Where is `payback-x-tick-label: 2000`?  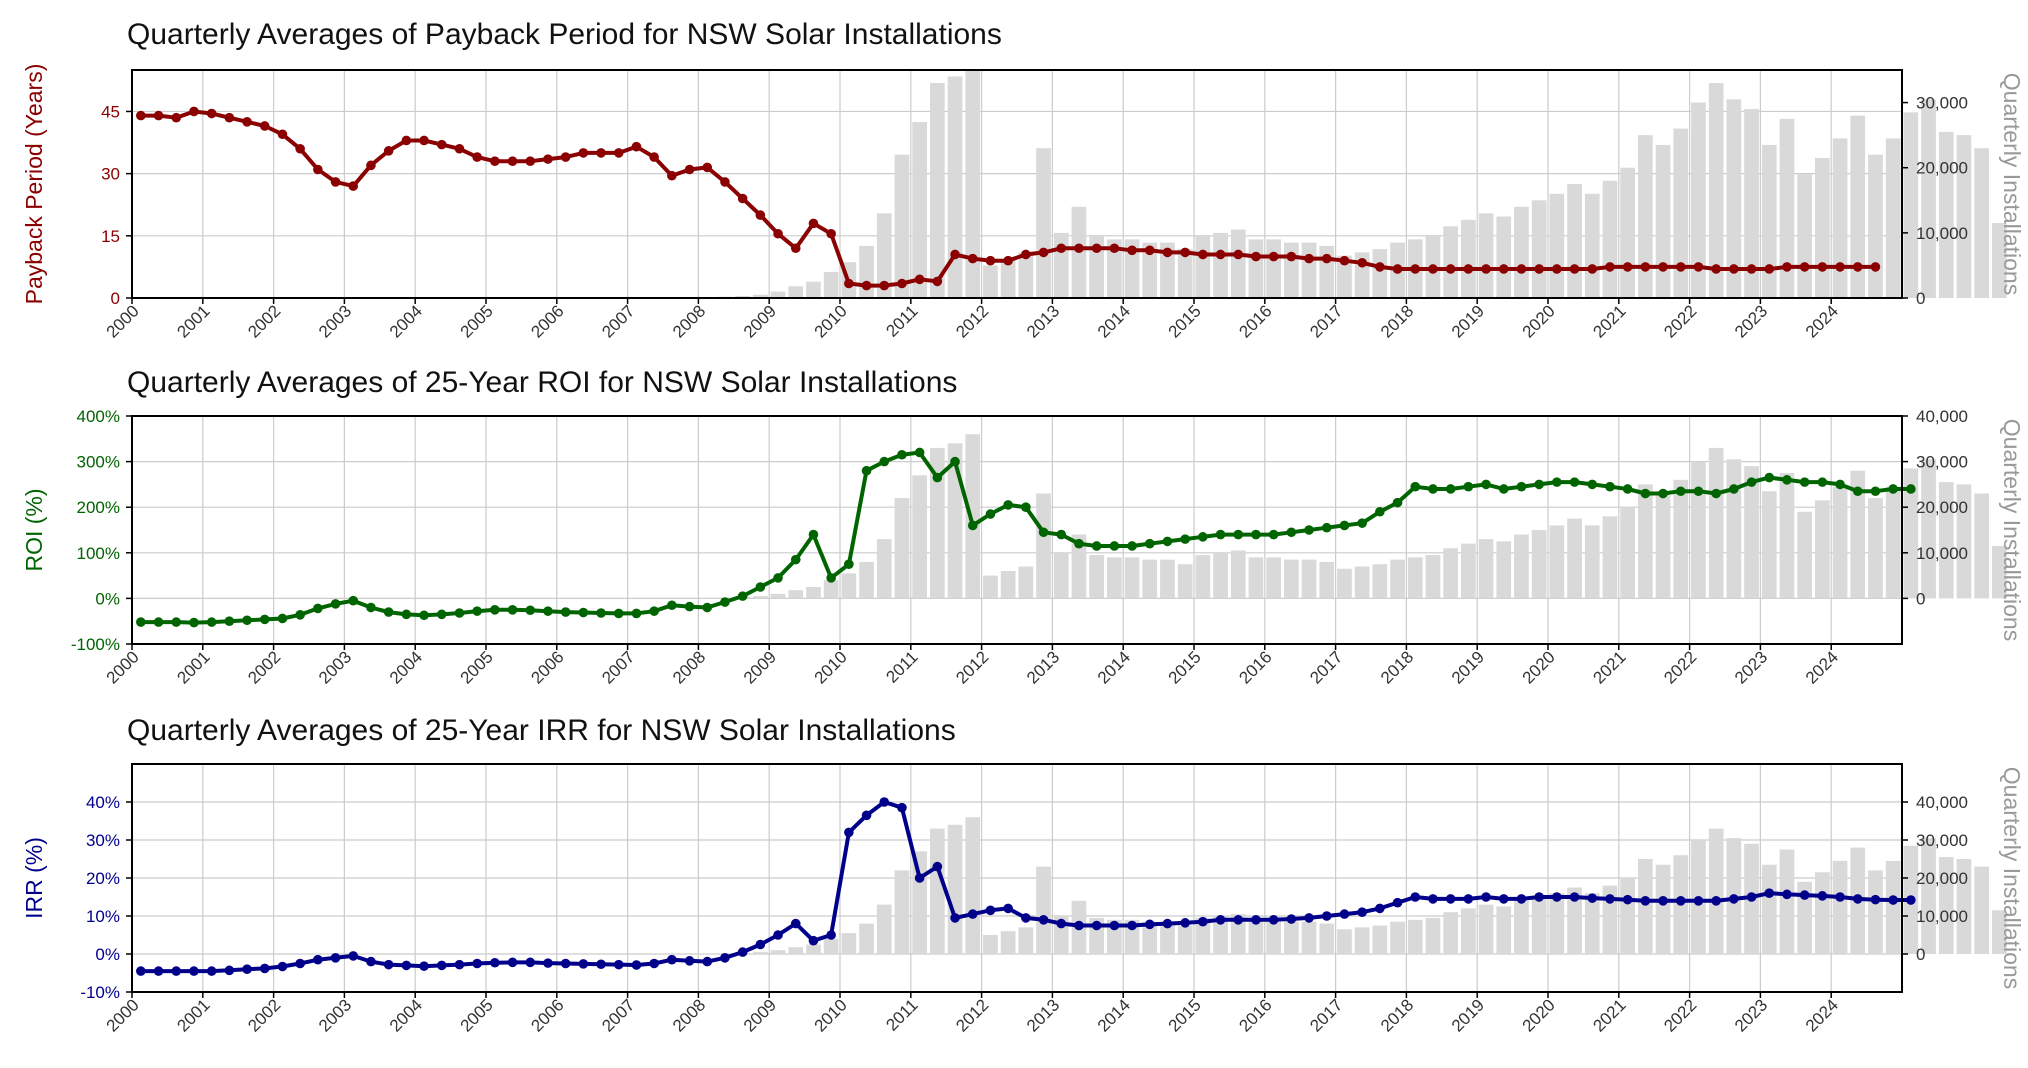
payback-x-tick-label: 2000 is located at coordinates (123, 321).